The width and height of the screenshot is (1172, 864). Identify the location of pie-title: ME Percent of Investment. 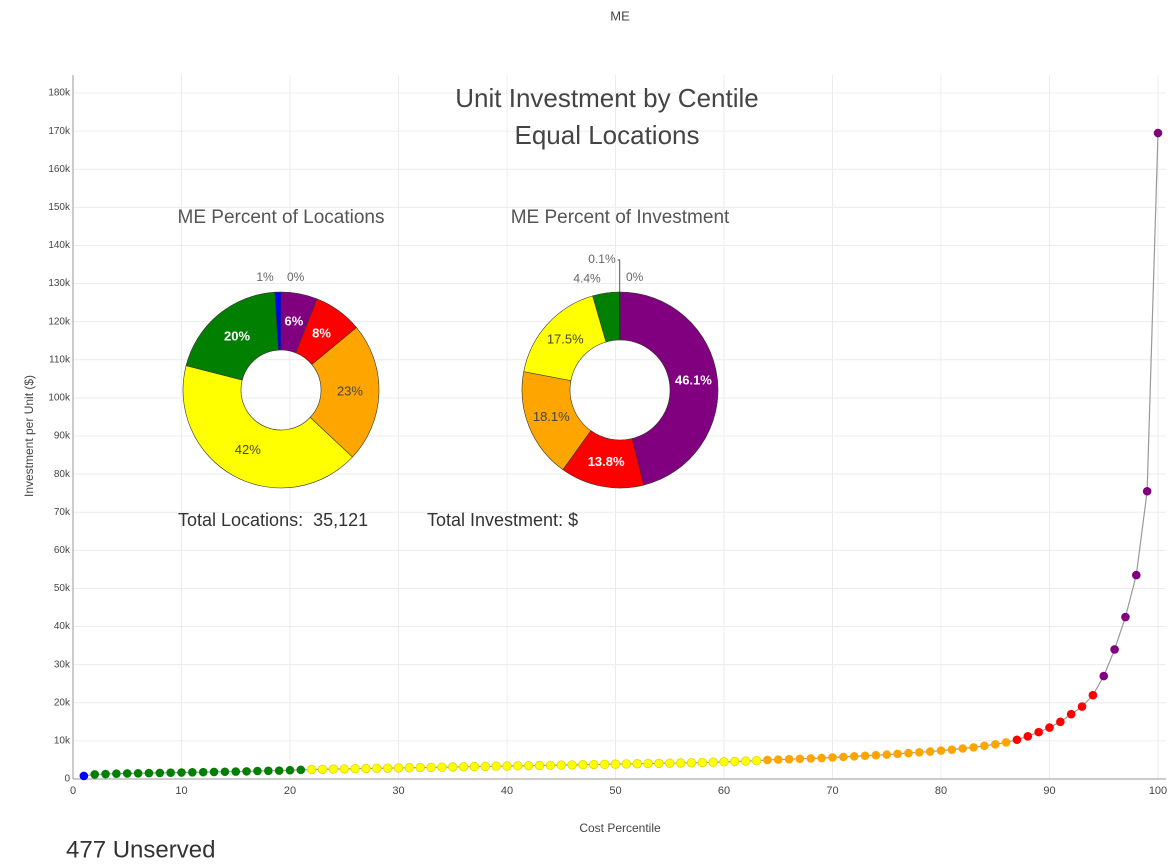
(620, 217).